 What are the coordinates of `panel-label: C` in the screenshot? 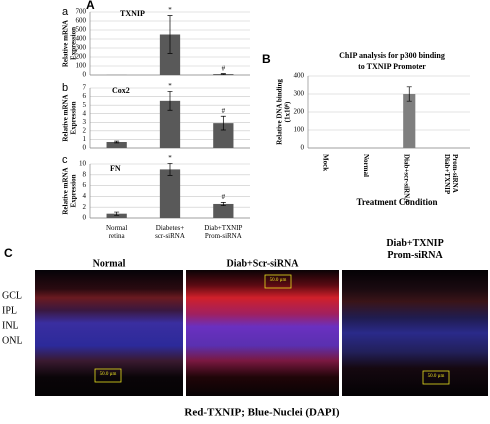 It's located at (8, 253).